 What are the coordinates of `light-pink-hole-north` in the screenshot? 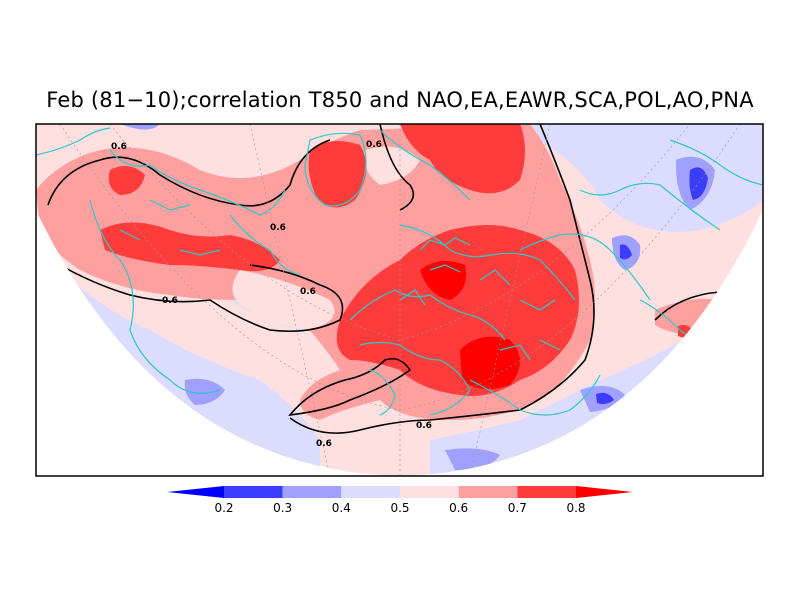 It's located at (392, 165).